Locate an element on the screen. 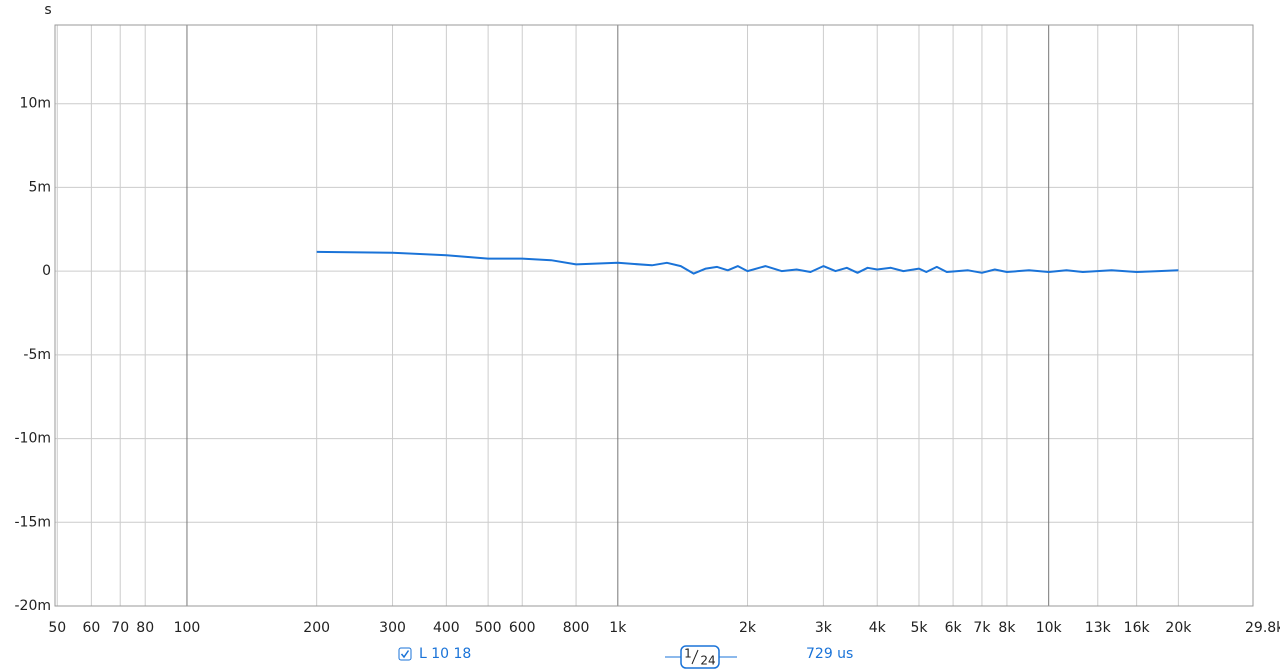 The width and height of the screenshot is (1280, 670). x-tick-label: 100 is located at coordinates (187, 628).